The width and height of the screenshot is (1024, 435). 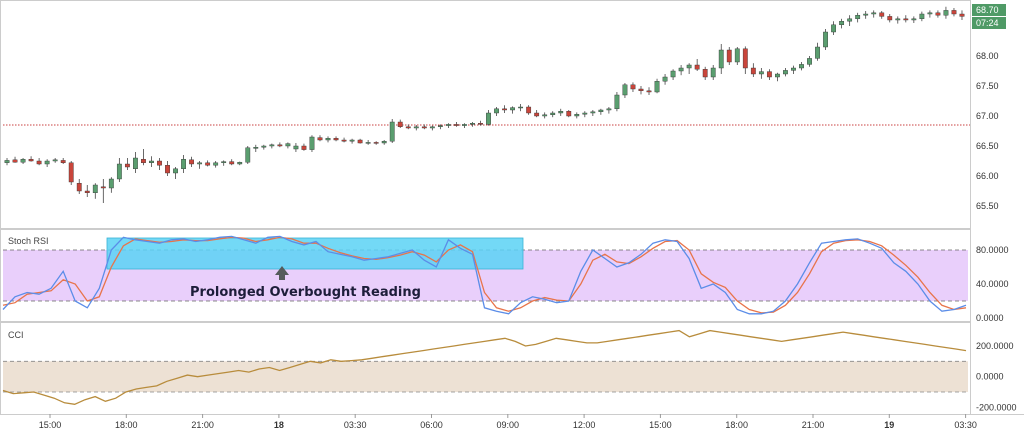 What do you see at coordinates (989, 23) in the screenshot?
I see `time-badge` at bounding box center [989, 23].